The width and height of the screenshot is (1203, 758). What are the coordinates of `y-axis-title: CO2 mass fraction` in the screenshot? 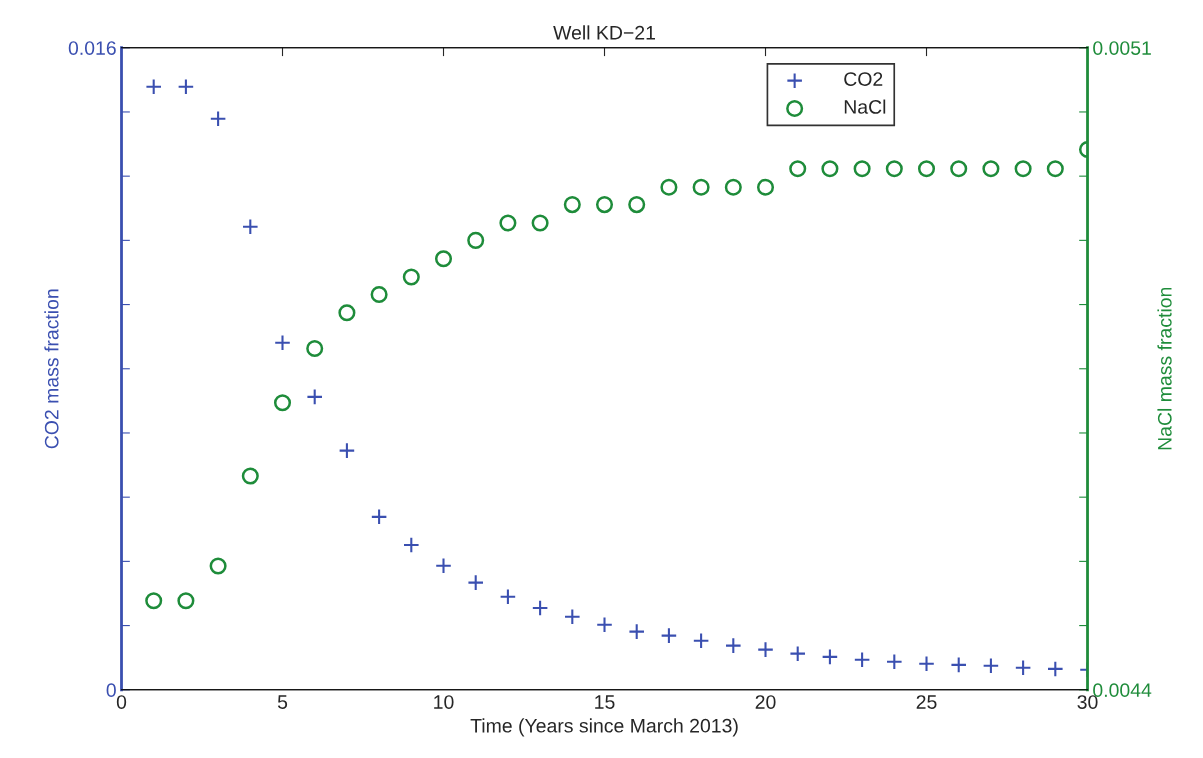 It's located at (51, 369).